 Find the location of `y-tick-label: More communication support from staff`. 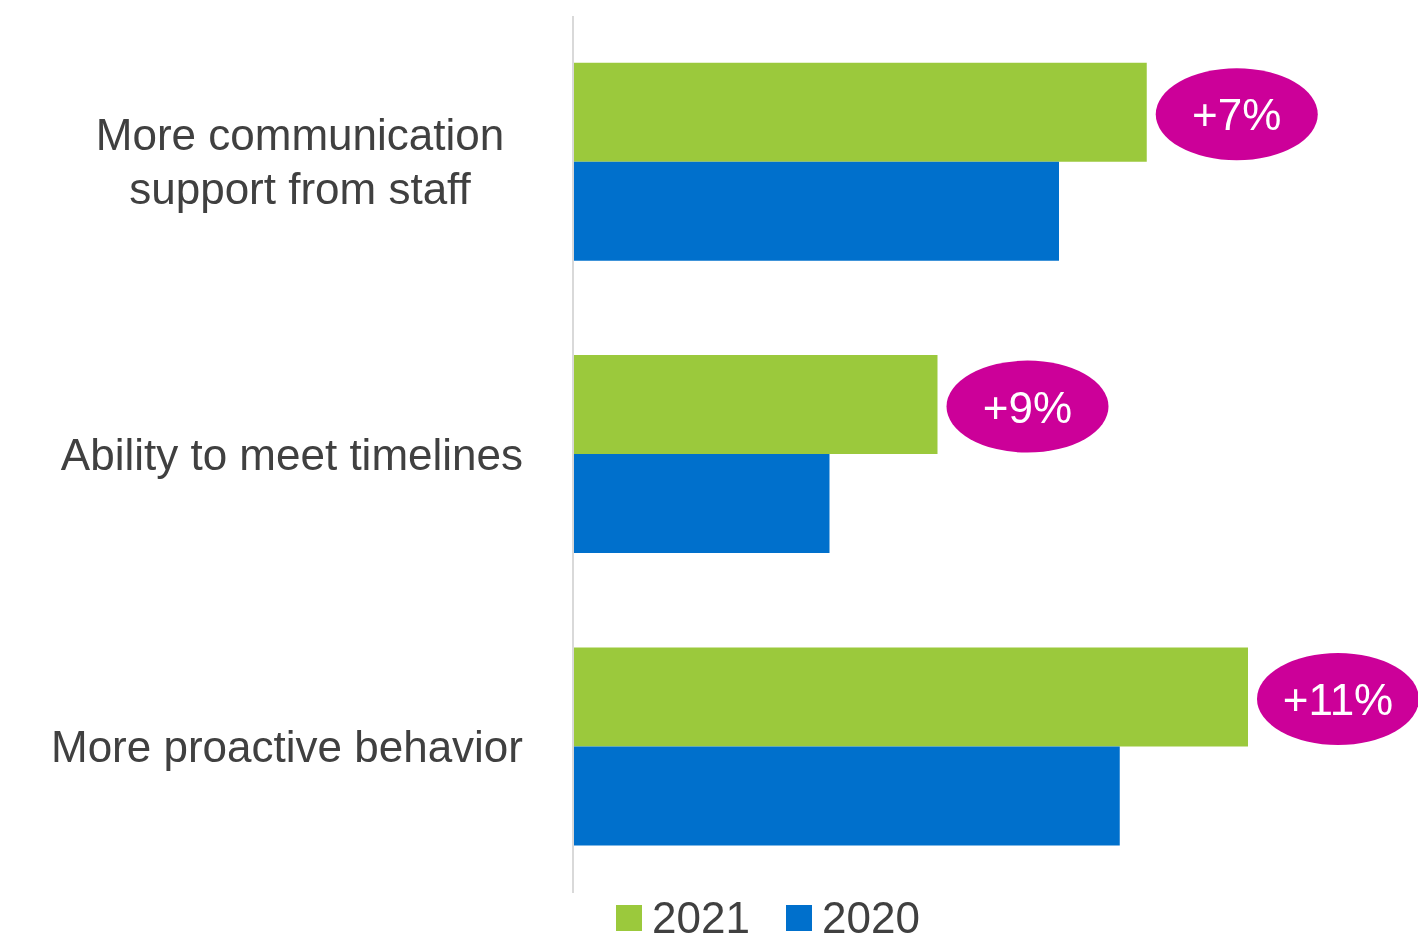

y-tick-label: More communication support from staff is located at coordinates (300, 162).